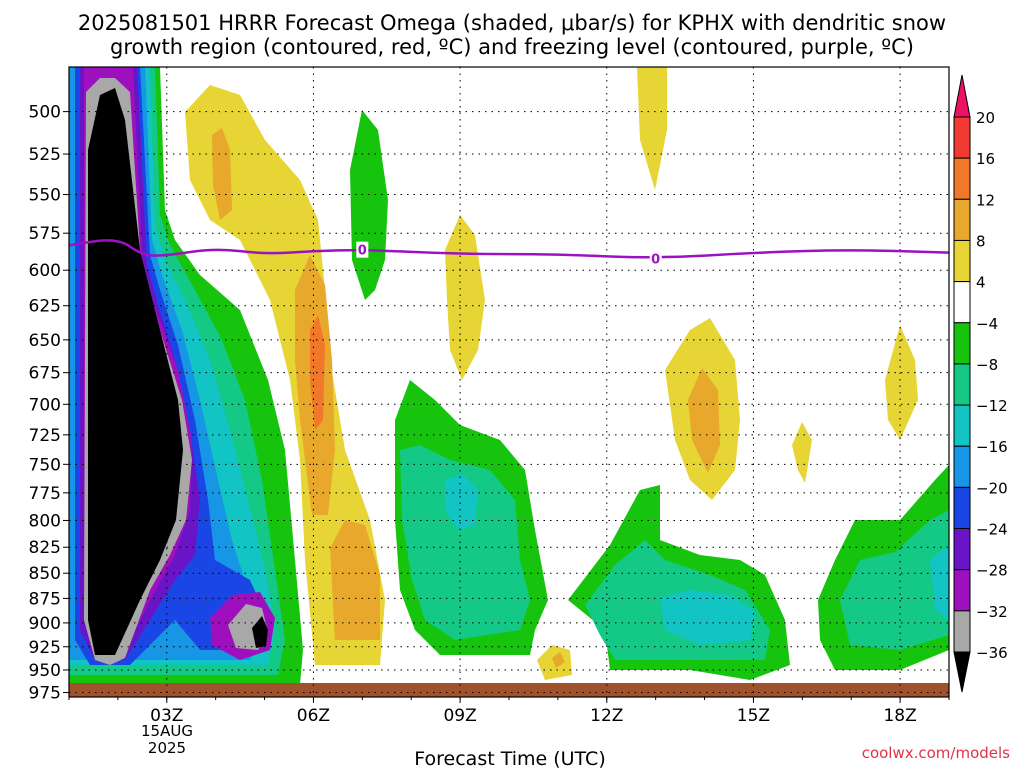  What do you see at coordinates (987, 324) in the screenshot?
I see `colorbar-label: −4` at bounding box center [987, 324].